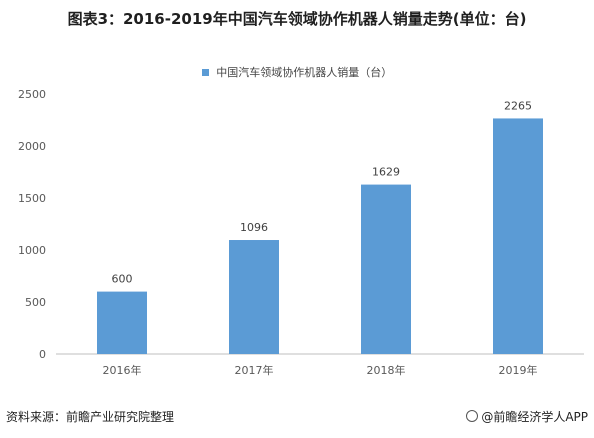 This screenshot has width=594, height=438. I want to click on chart-title: 图表3：2016-2019年中国汽车领域协作机器人销量走势(单位：台), so click(297, 19).